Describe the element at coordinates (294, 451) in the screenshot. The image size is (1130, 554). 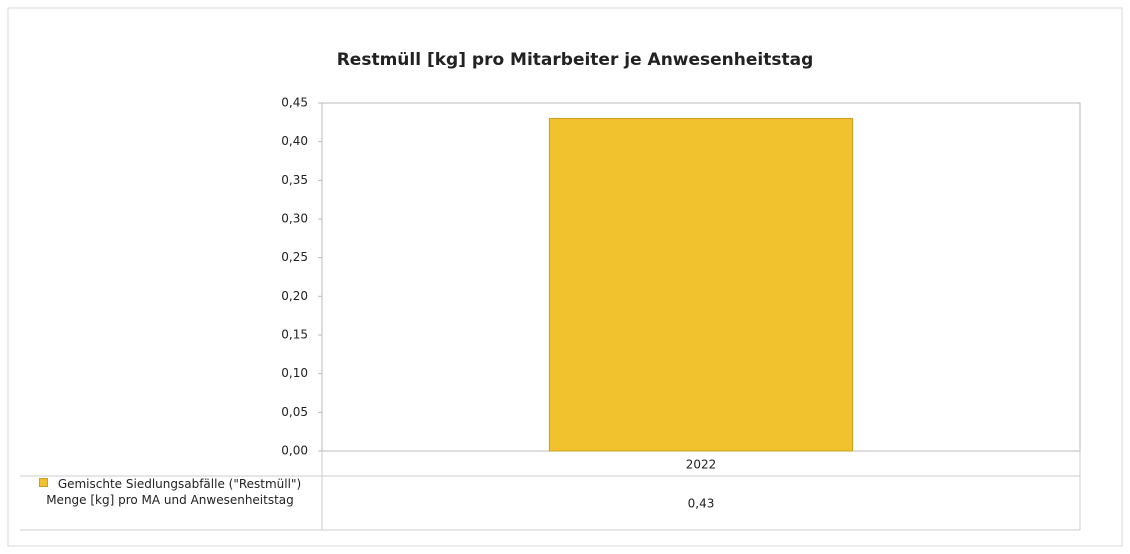
I see `y-tick-label: 0,00` at that location.